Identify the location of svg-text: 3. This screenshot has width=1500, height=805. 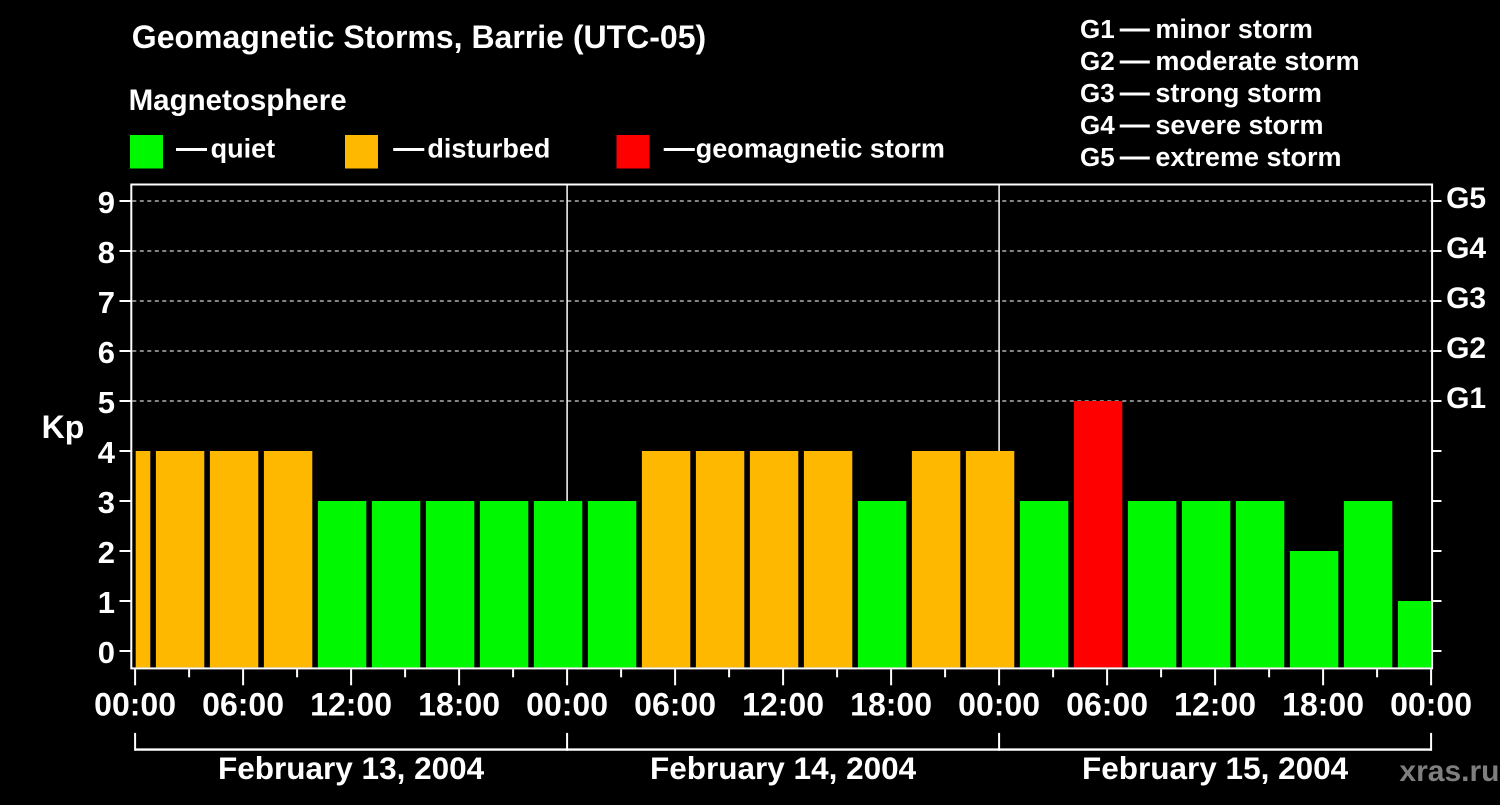
(106, 502).